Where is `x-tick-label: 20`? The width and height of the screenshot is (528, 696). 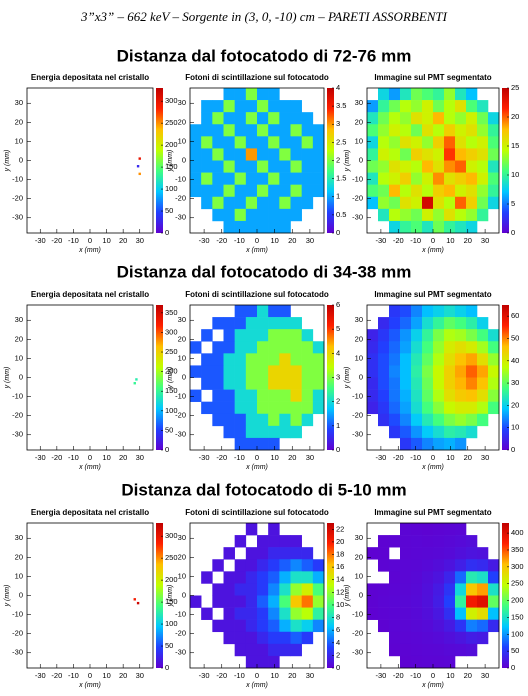
x-tick-label: 20 is located at coordinates (123, 457).